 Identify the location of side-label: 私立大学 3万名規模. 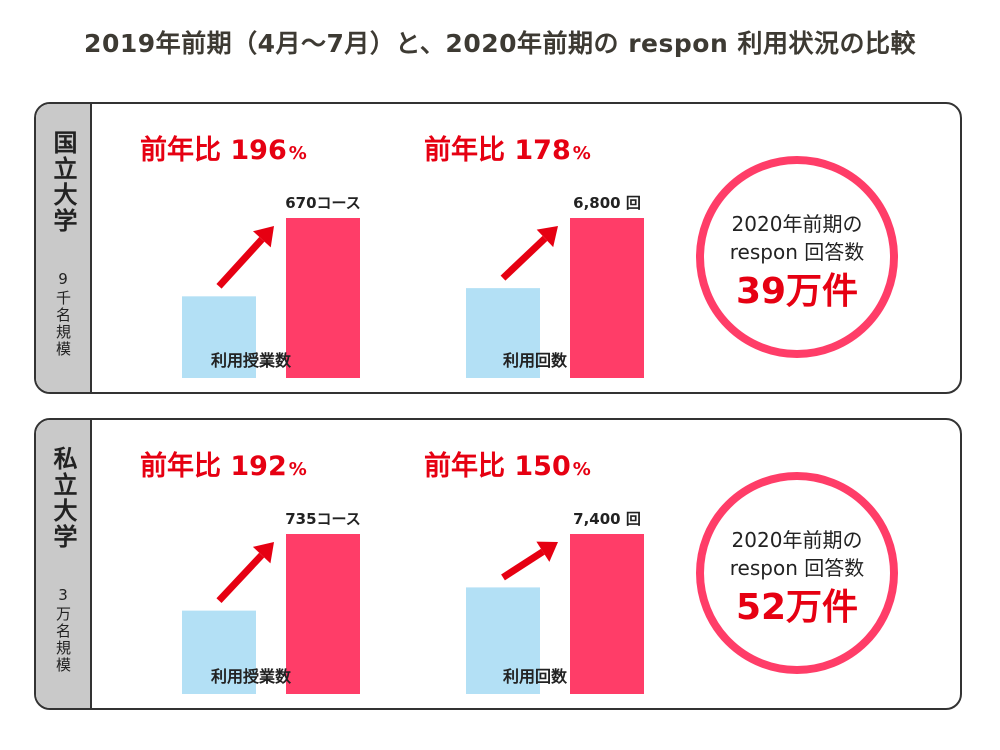
(64, 564).